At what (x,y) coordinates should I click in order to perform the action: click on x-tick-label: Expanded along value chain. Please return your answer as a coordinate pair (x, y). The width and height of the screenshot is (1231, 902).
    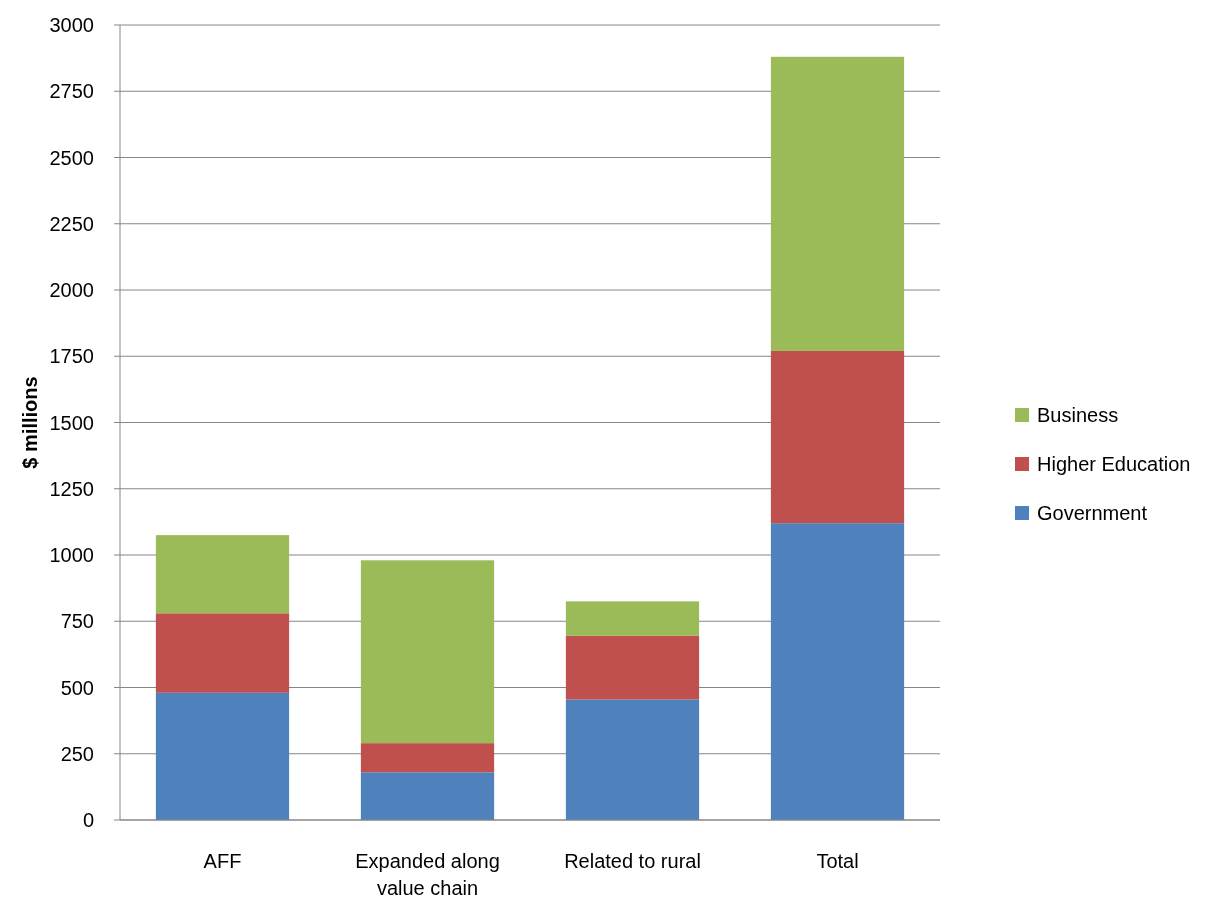
    Looking at the image, I should click on (427, 874).